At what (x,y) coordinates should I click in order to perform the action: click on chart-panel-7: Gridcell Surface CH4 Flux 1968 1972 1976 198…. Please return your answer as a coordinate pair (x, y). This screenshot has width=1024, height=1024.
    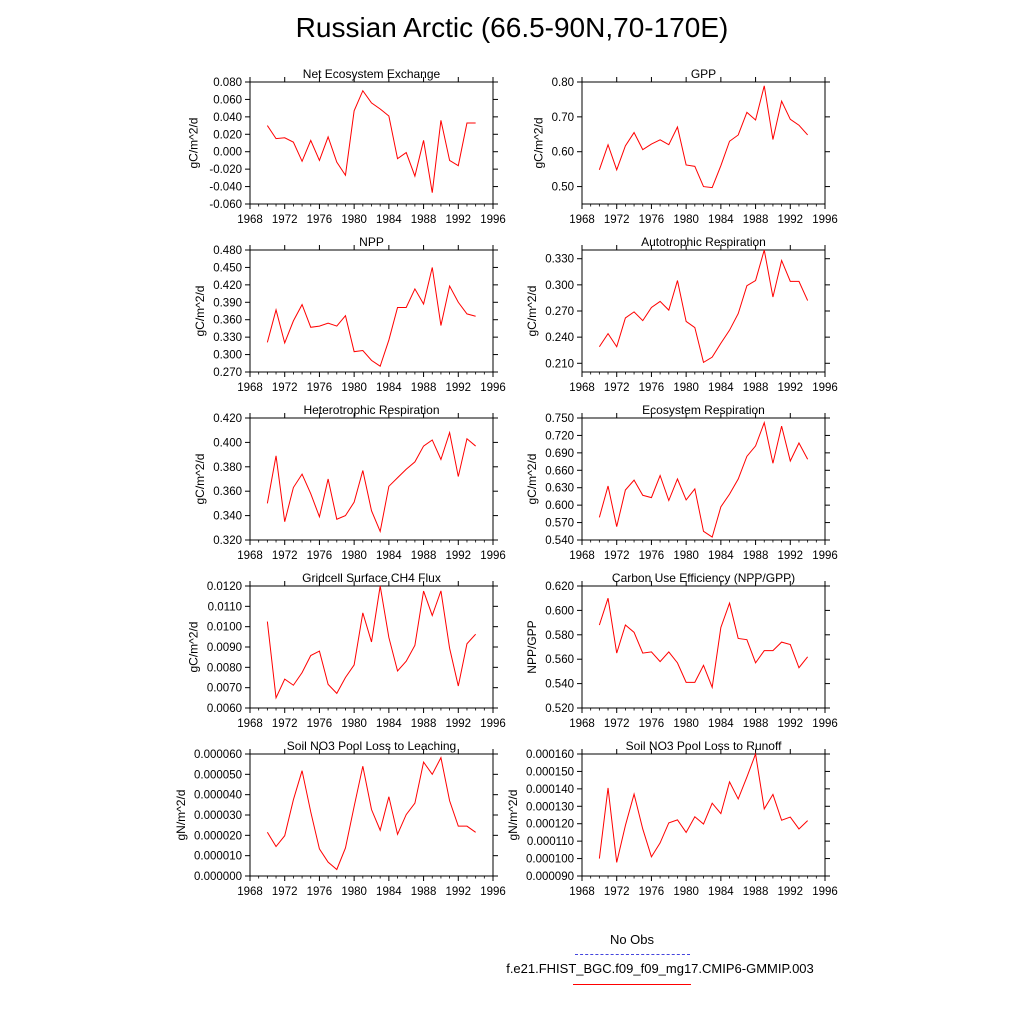
    Looking at the image, I should click on (346, 650).